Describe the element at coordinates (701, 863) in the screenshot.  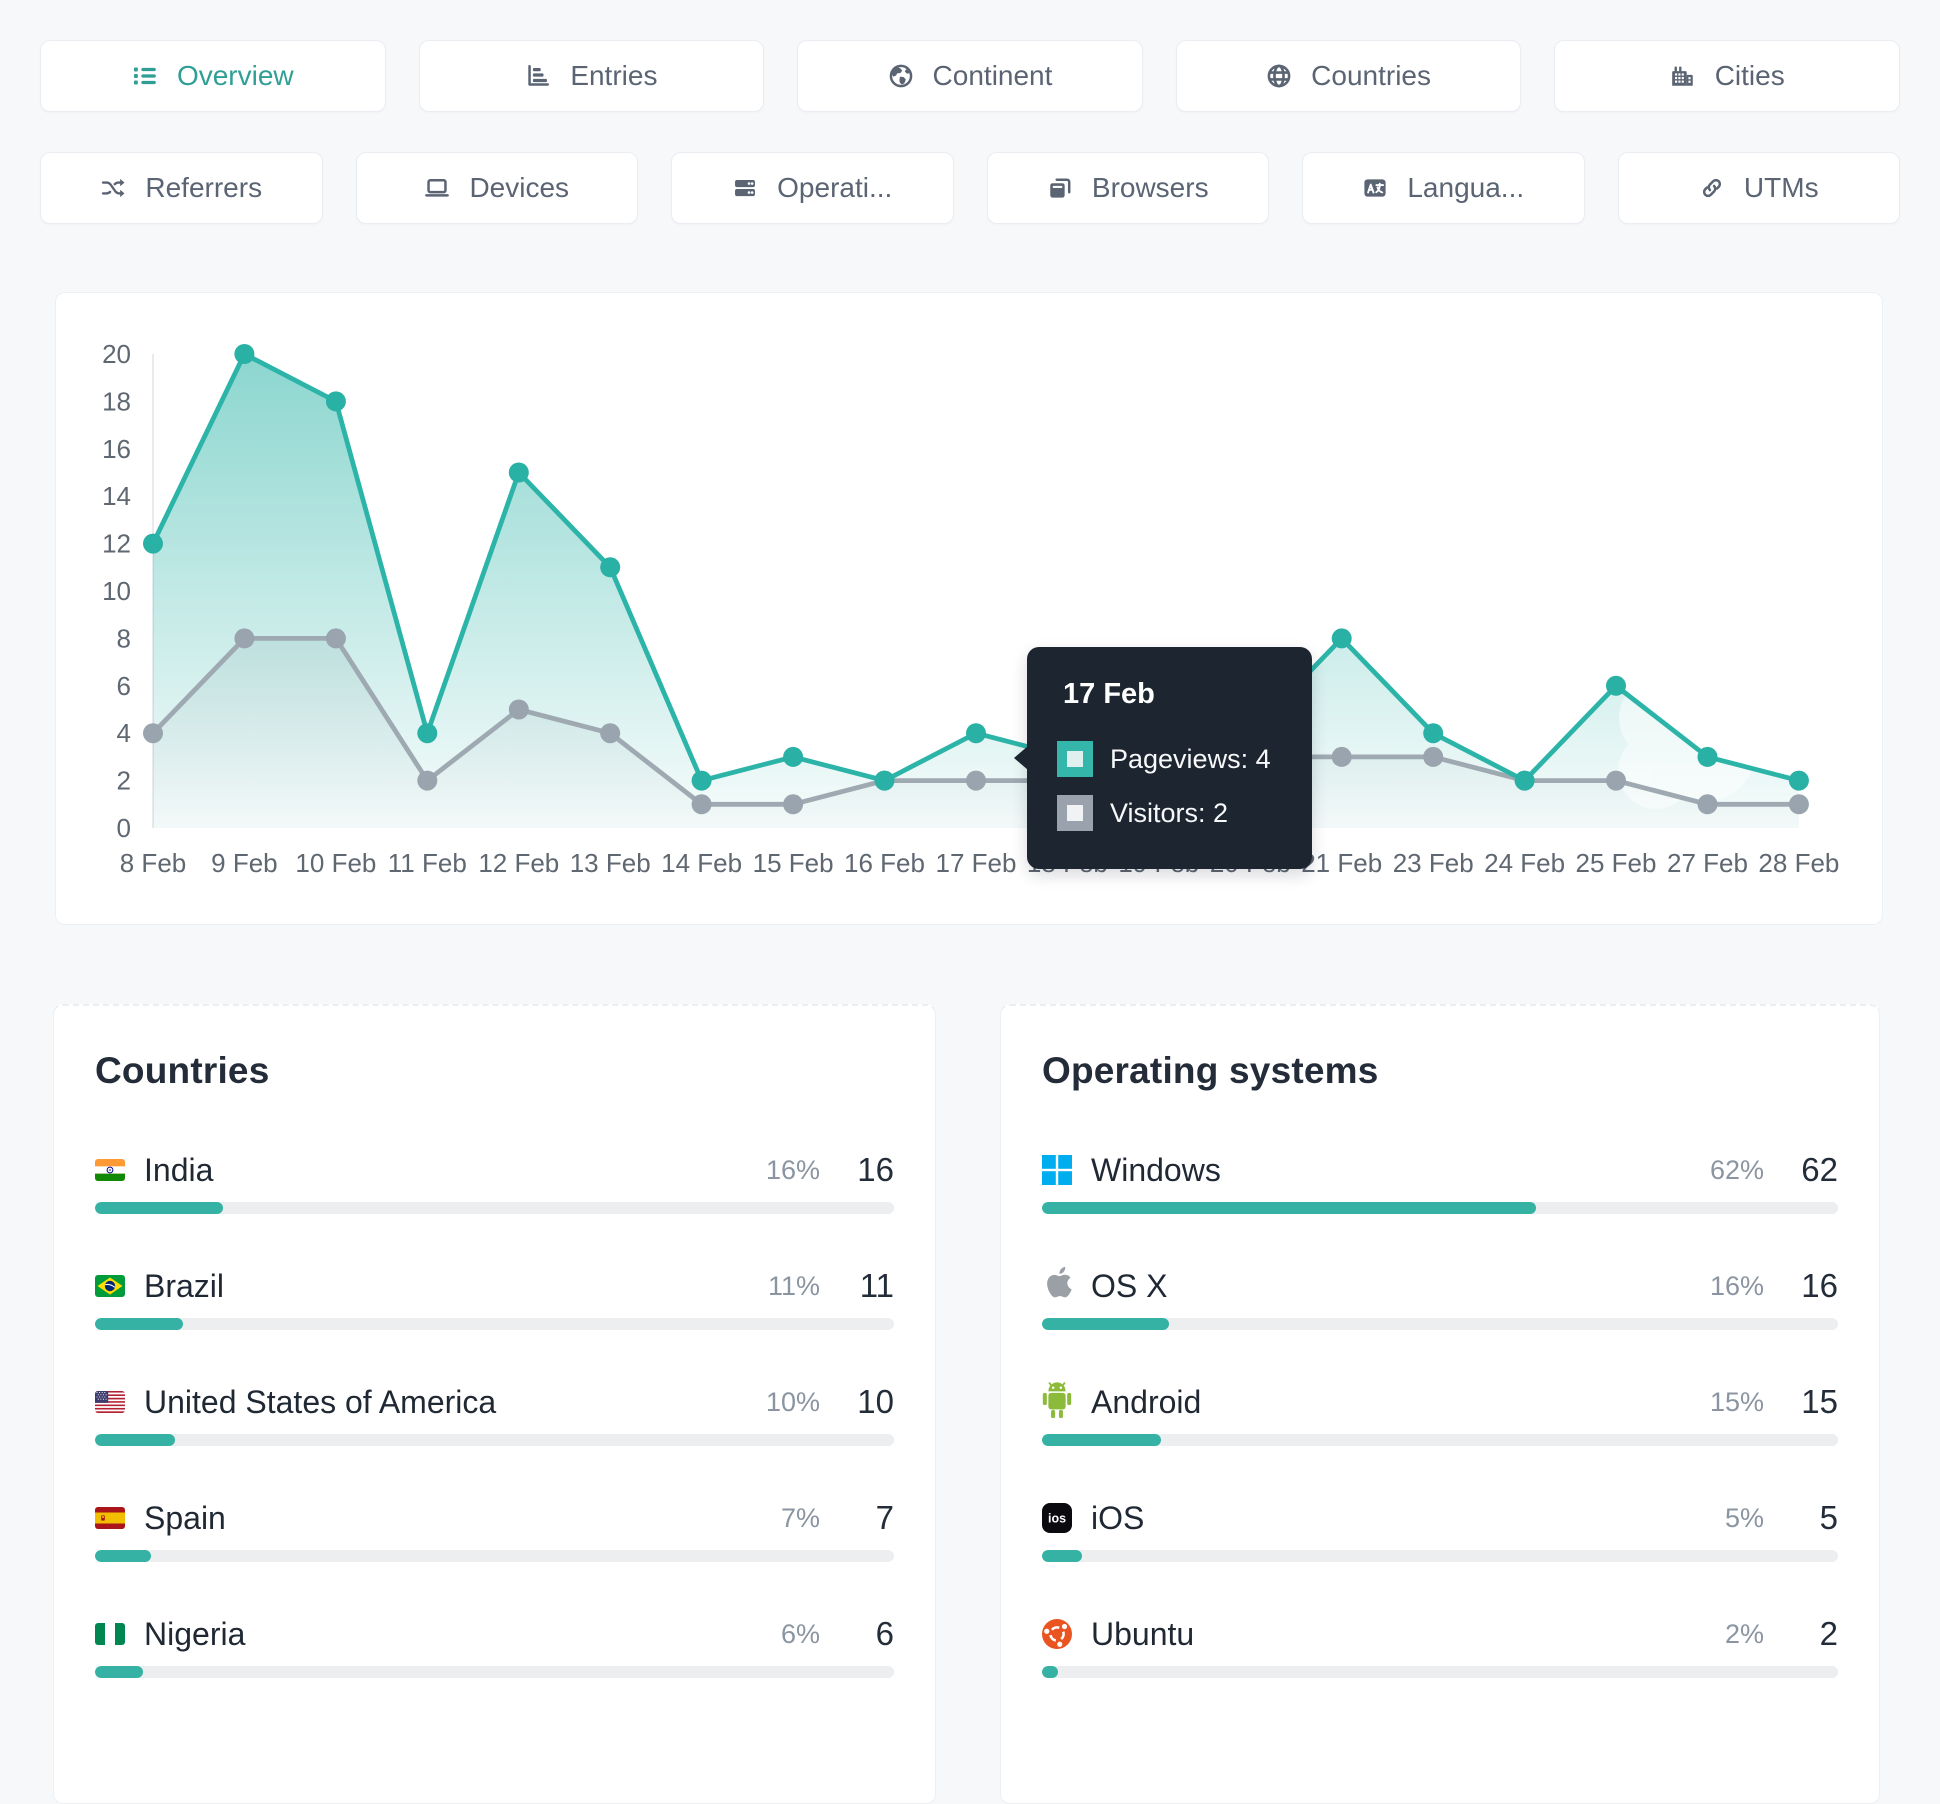
I see `svg-text: 14 Feb` at that location.